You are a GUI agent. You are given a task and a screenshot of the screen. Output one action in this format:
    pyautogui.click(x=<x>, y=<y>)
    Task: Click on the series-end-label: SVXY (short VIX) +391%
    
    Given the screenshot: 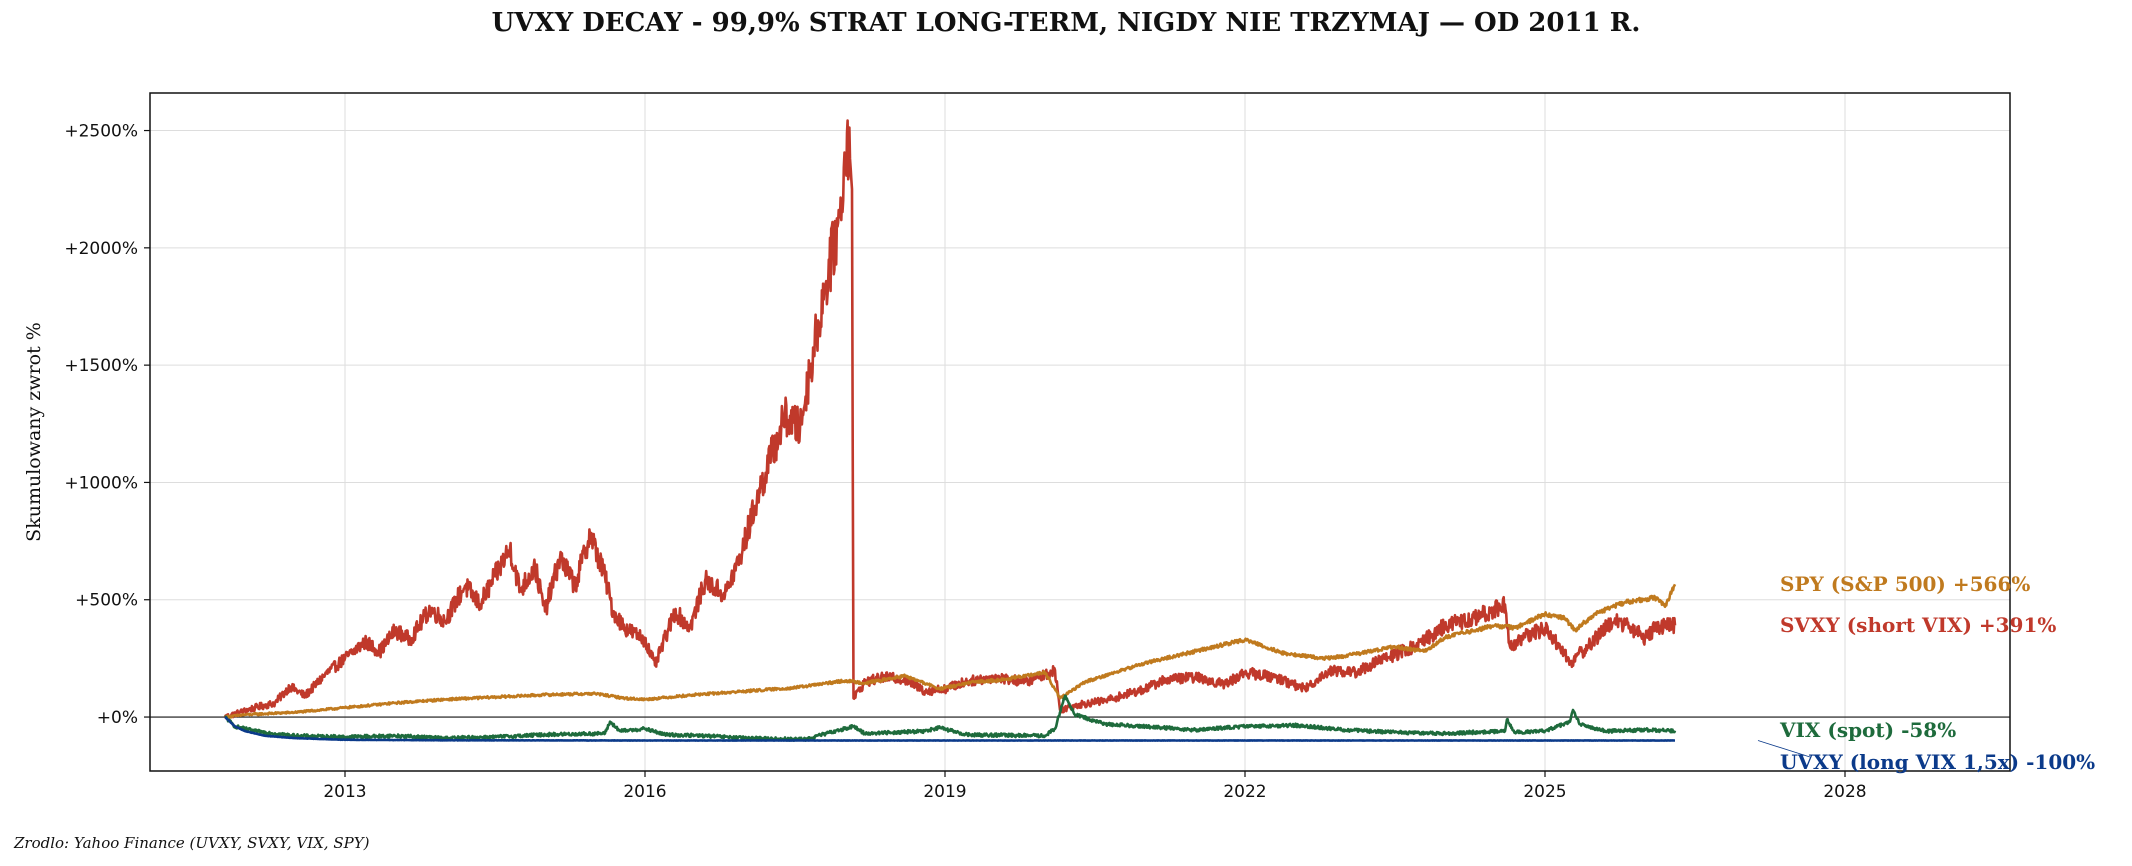 What is the action you would take?
    pyautogui.click(x=1918, y=625)
    